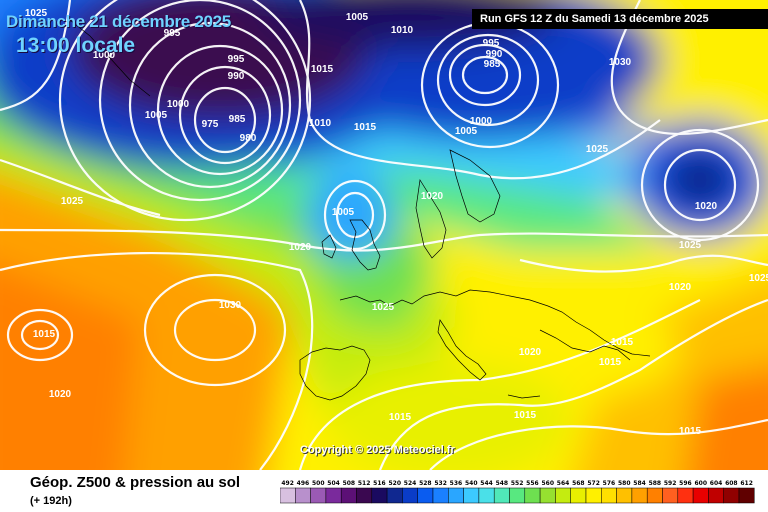 The image size is (768, 512). I want to click on forecast-date: Dimanche 21 décembre 2025, so click(118, 21).